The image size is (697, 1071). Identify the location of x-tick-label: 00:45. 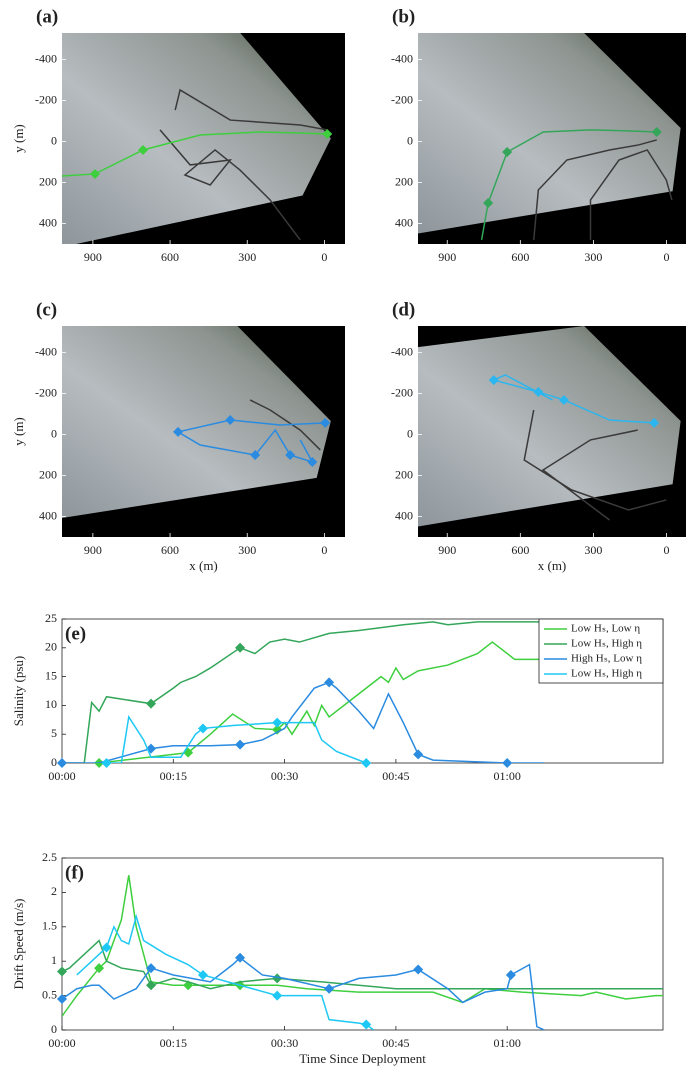
(395, 1043).